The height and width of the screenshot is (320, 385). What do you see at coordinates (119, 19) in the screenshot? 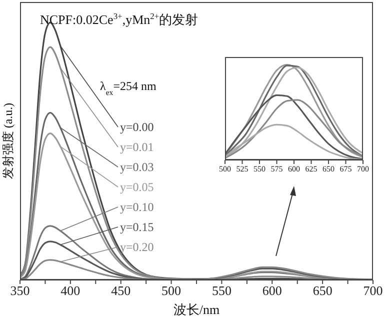
I see `chart-title: NCPF:0.02Ce$^{3+}$,yMn$^{2+}$的发射` at bounding box center [119, 19].